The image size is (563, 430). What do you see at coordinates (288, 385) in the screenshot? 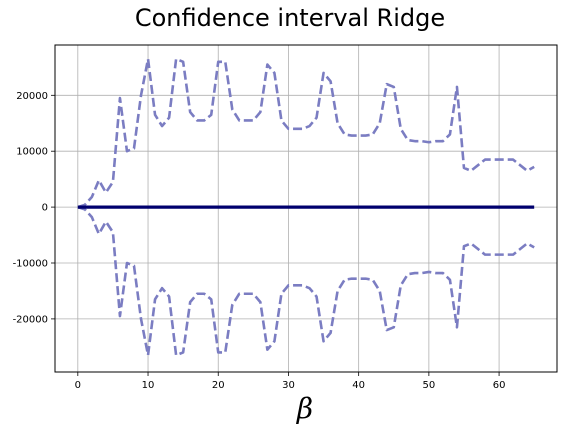
I see `x-tick-label: 30` at bounding box center [288, 385].